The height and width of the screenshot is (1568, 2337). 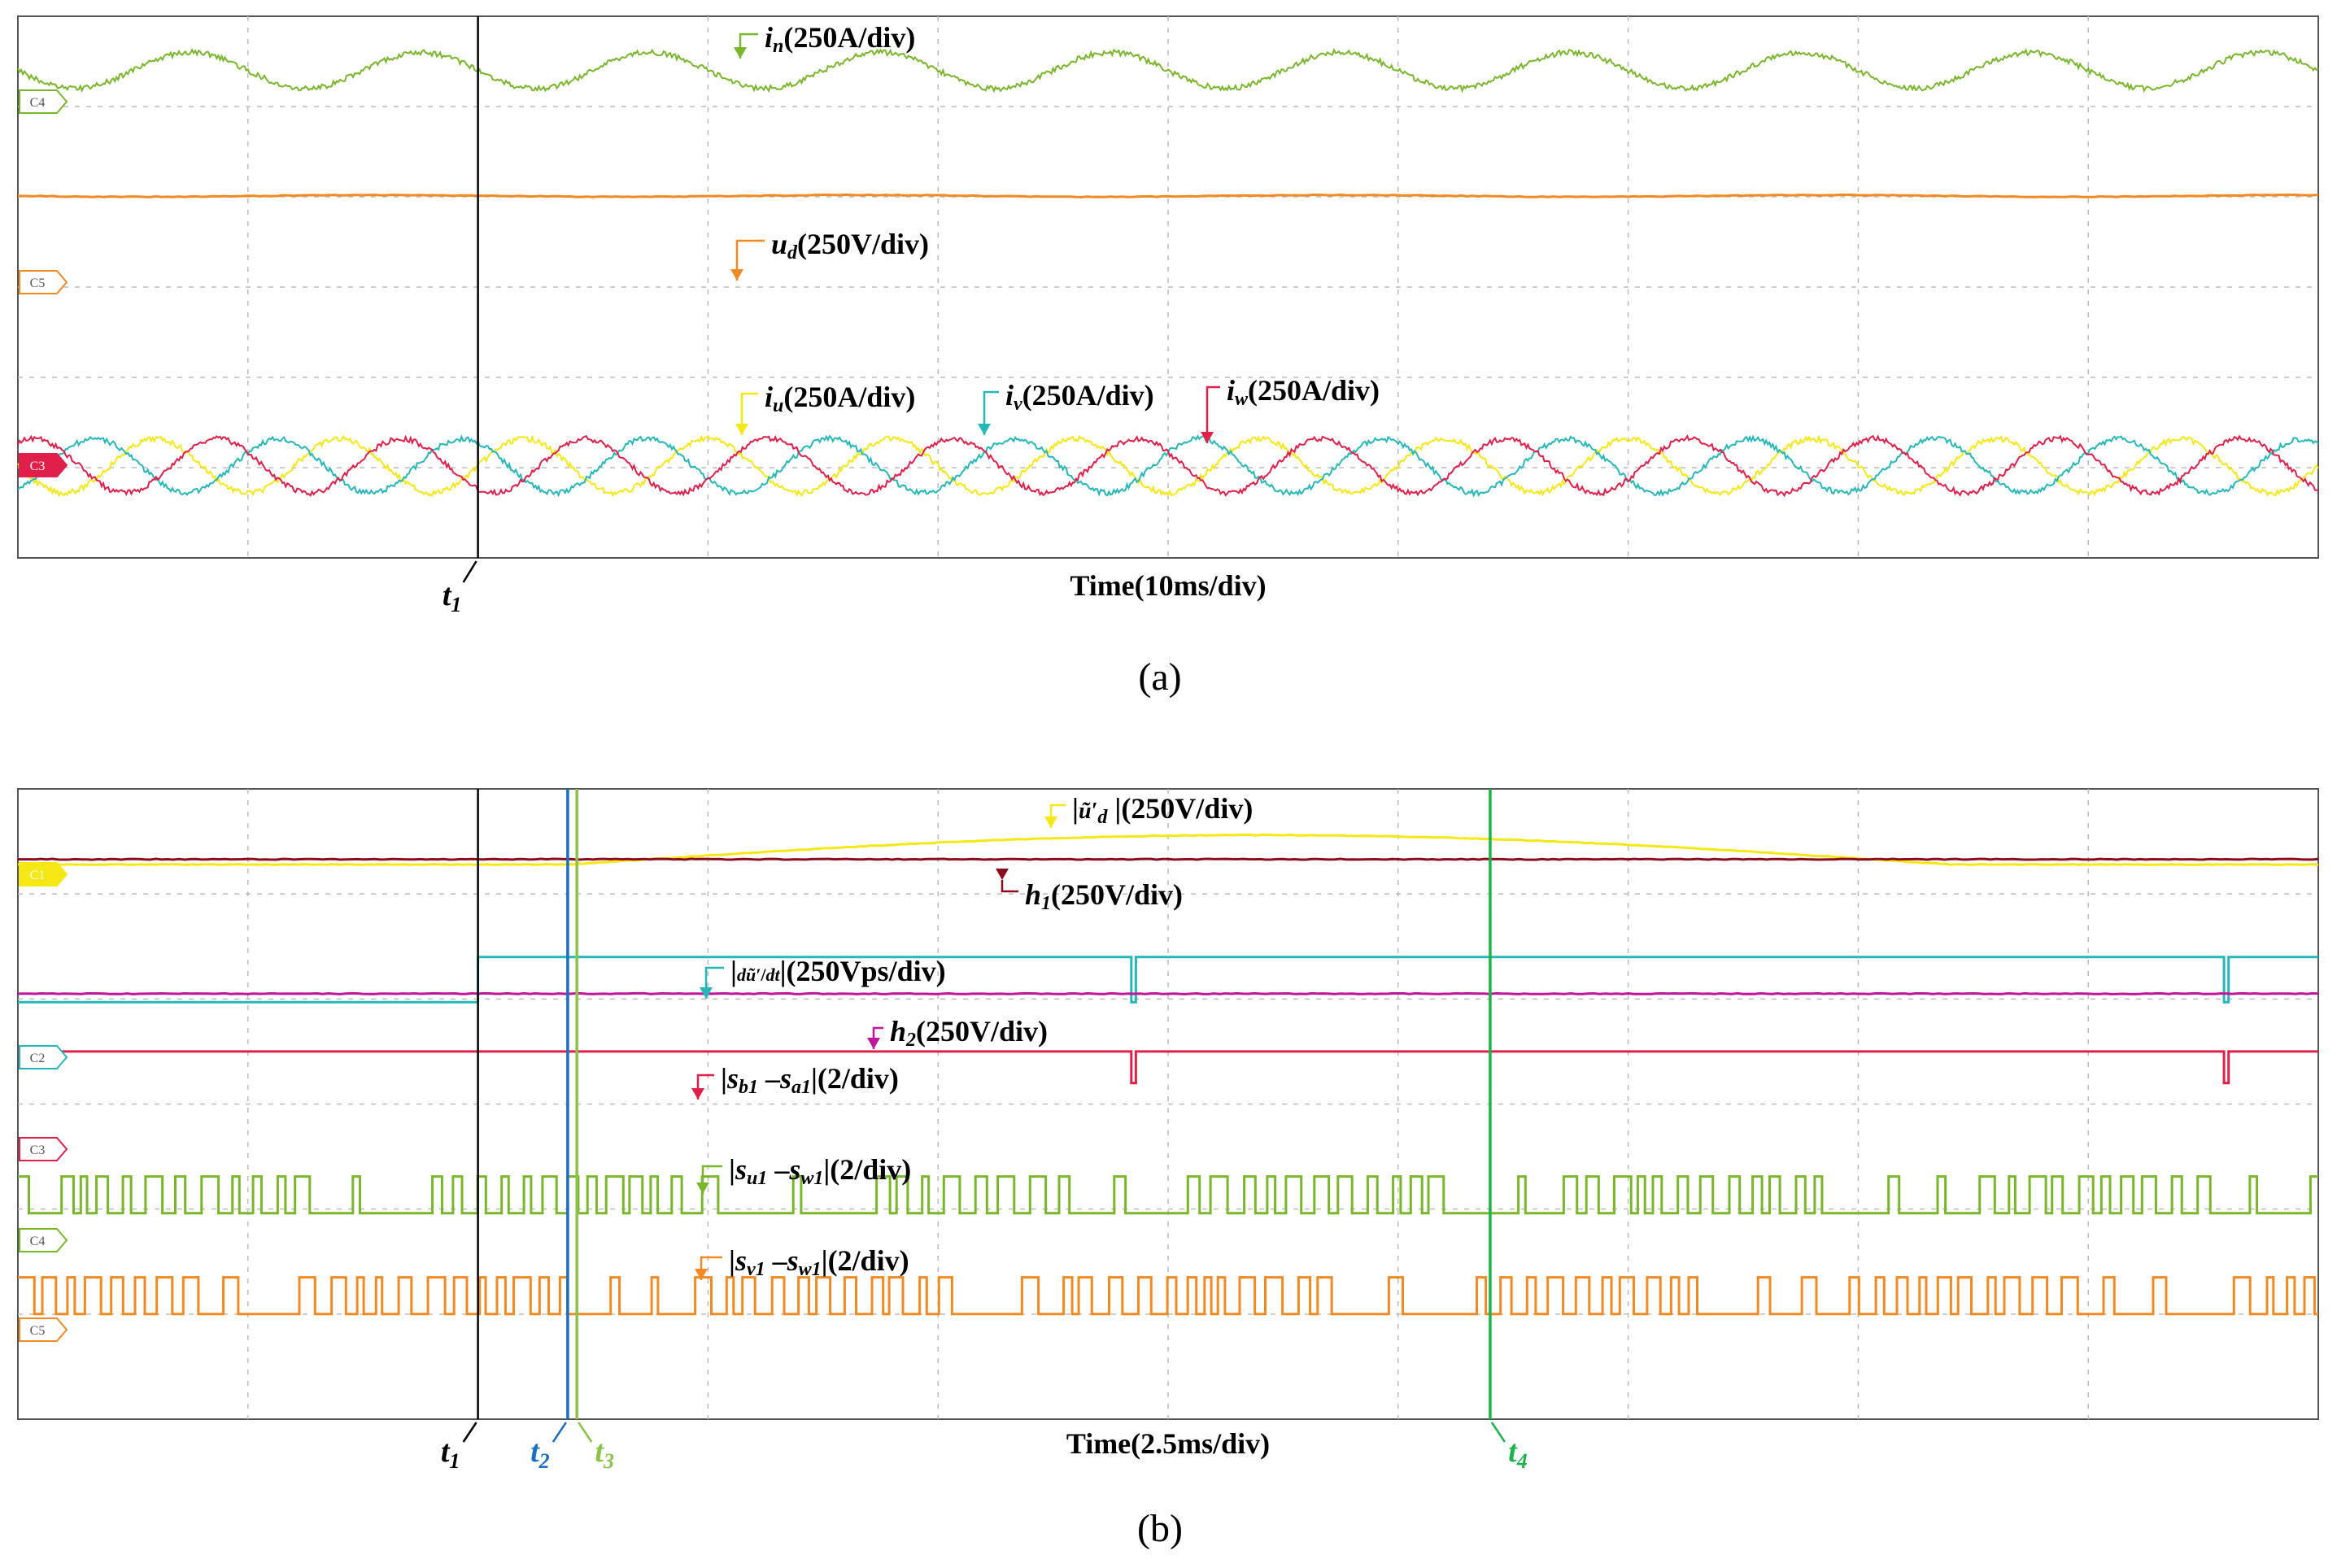 I want to click on panel-b-label-sv1-sw1-part: |, so click(x=732, y=1260).